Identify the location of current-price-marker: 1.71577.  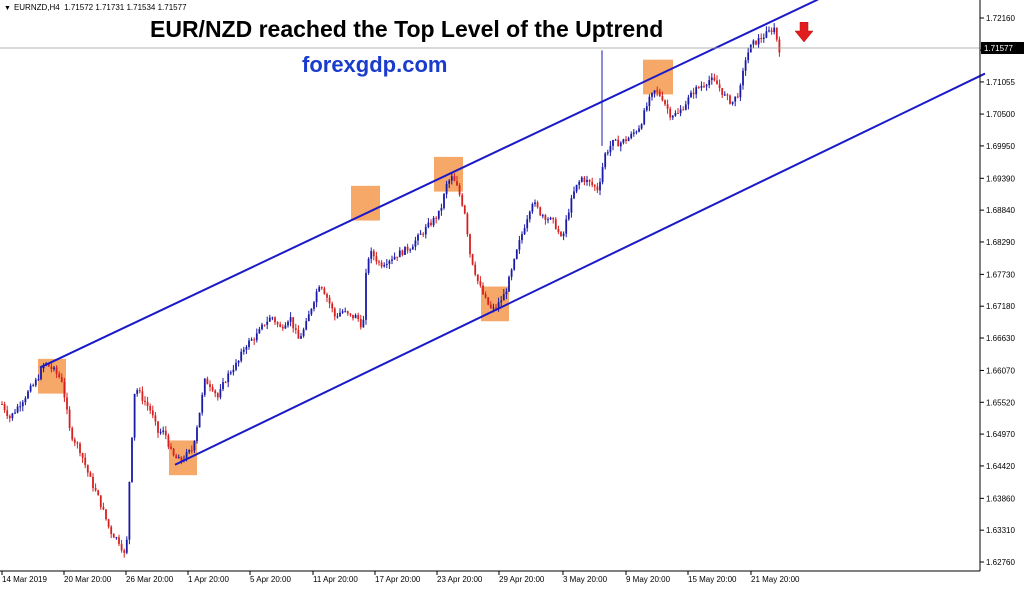
(1002, 48).